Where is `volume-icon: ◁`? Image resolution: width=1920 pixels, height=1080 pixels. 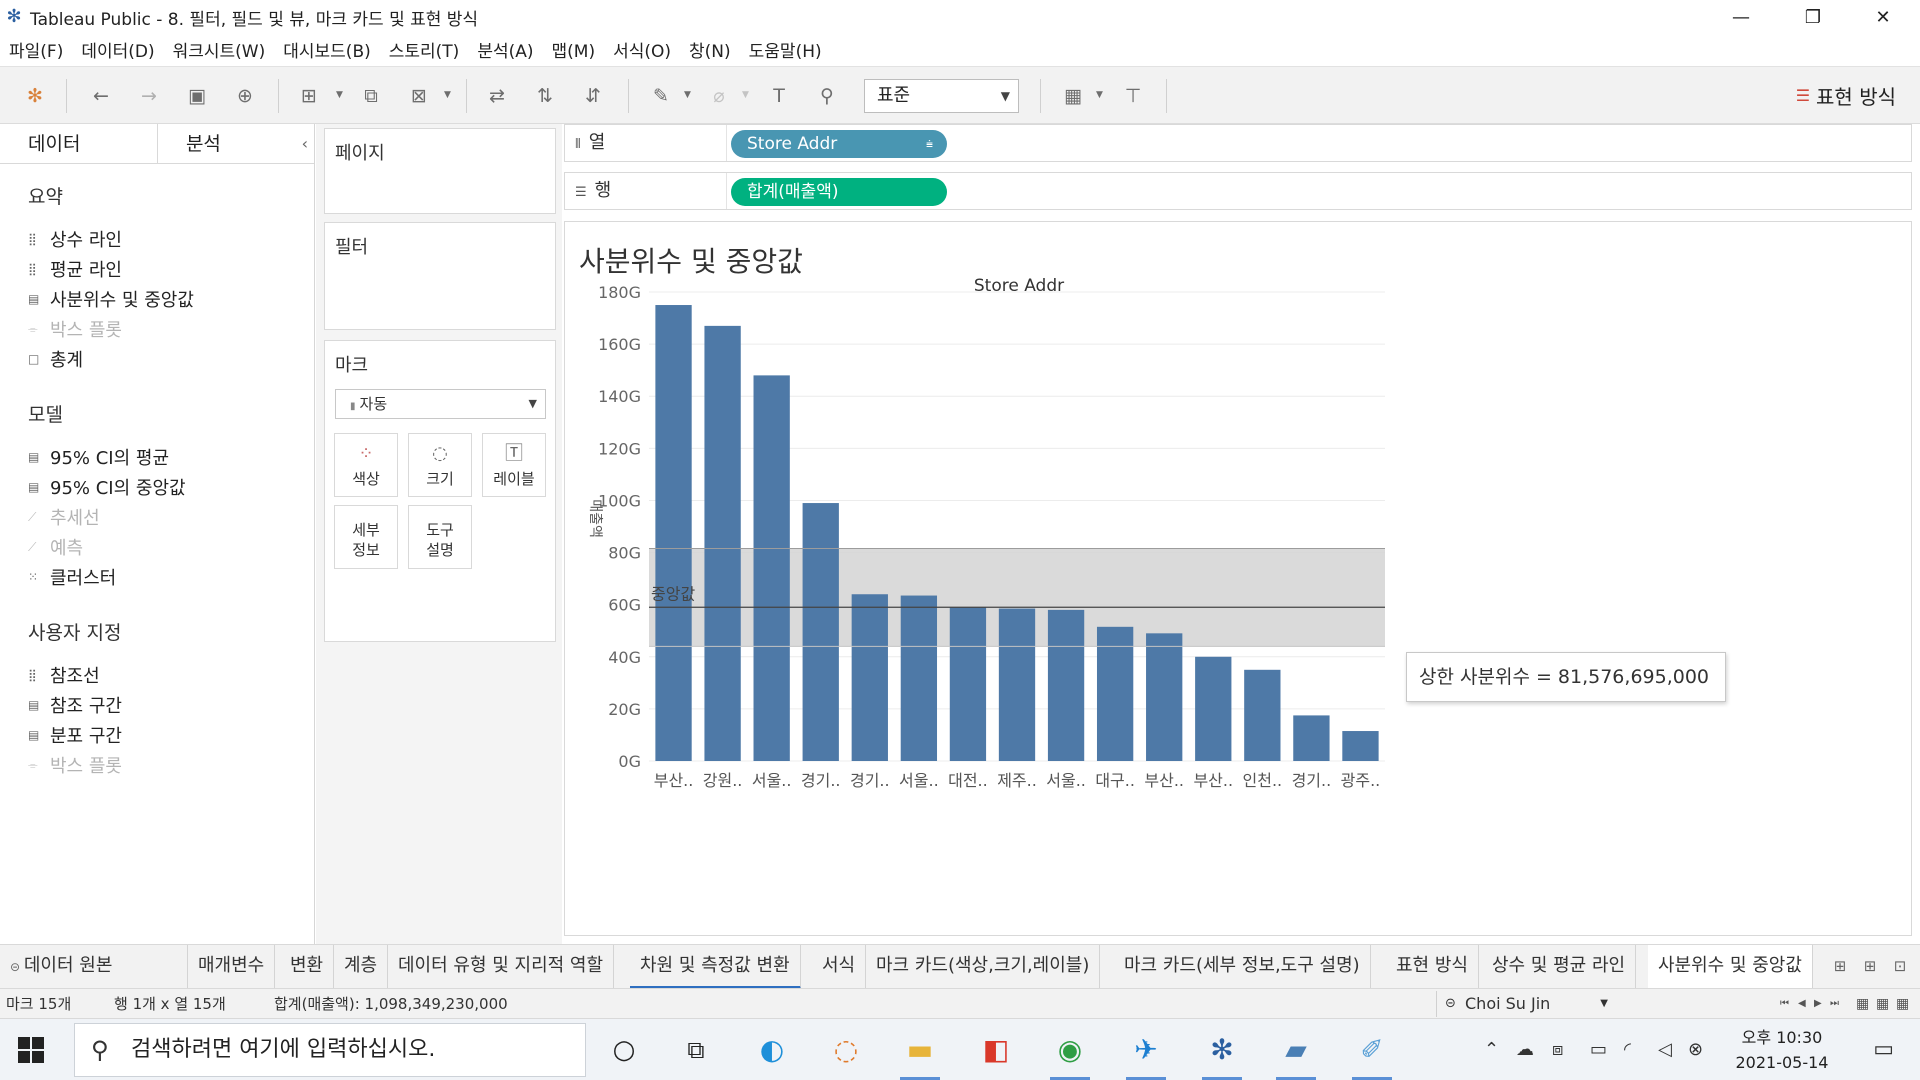
volume-icon: ◁ is located at coordinates (1665, 1049).